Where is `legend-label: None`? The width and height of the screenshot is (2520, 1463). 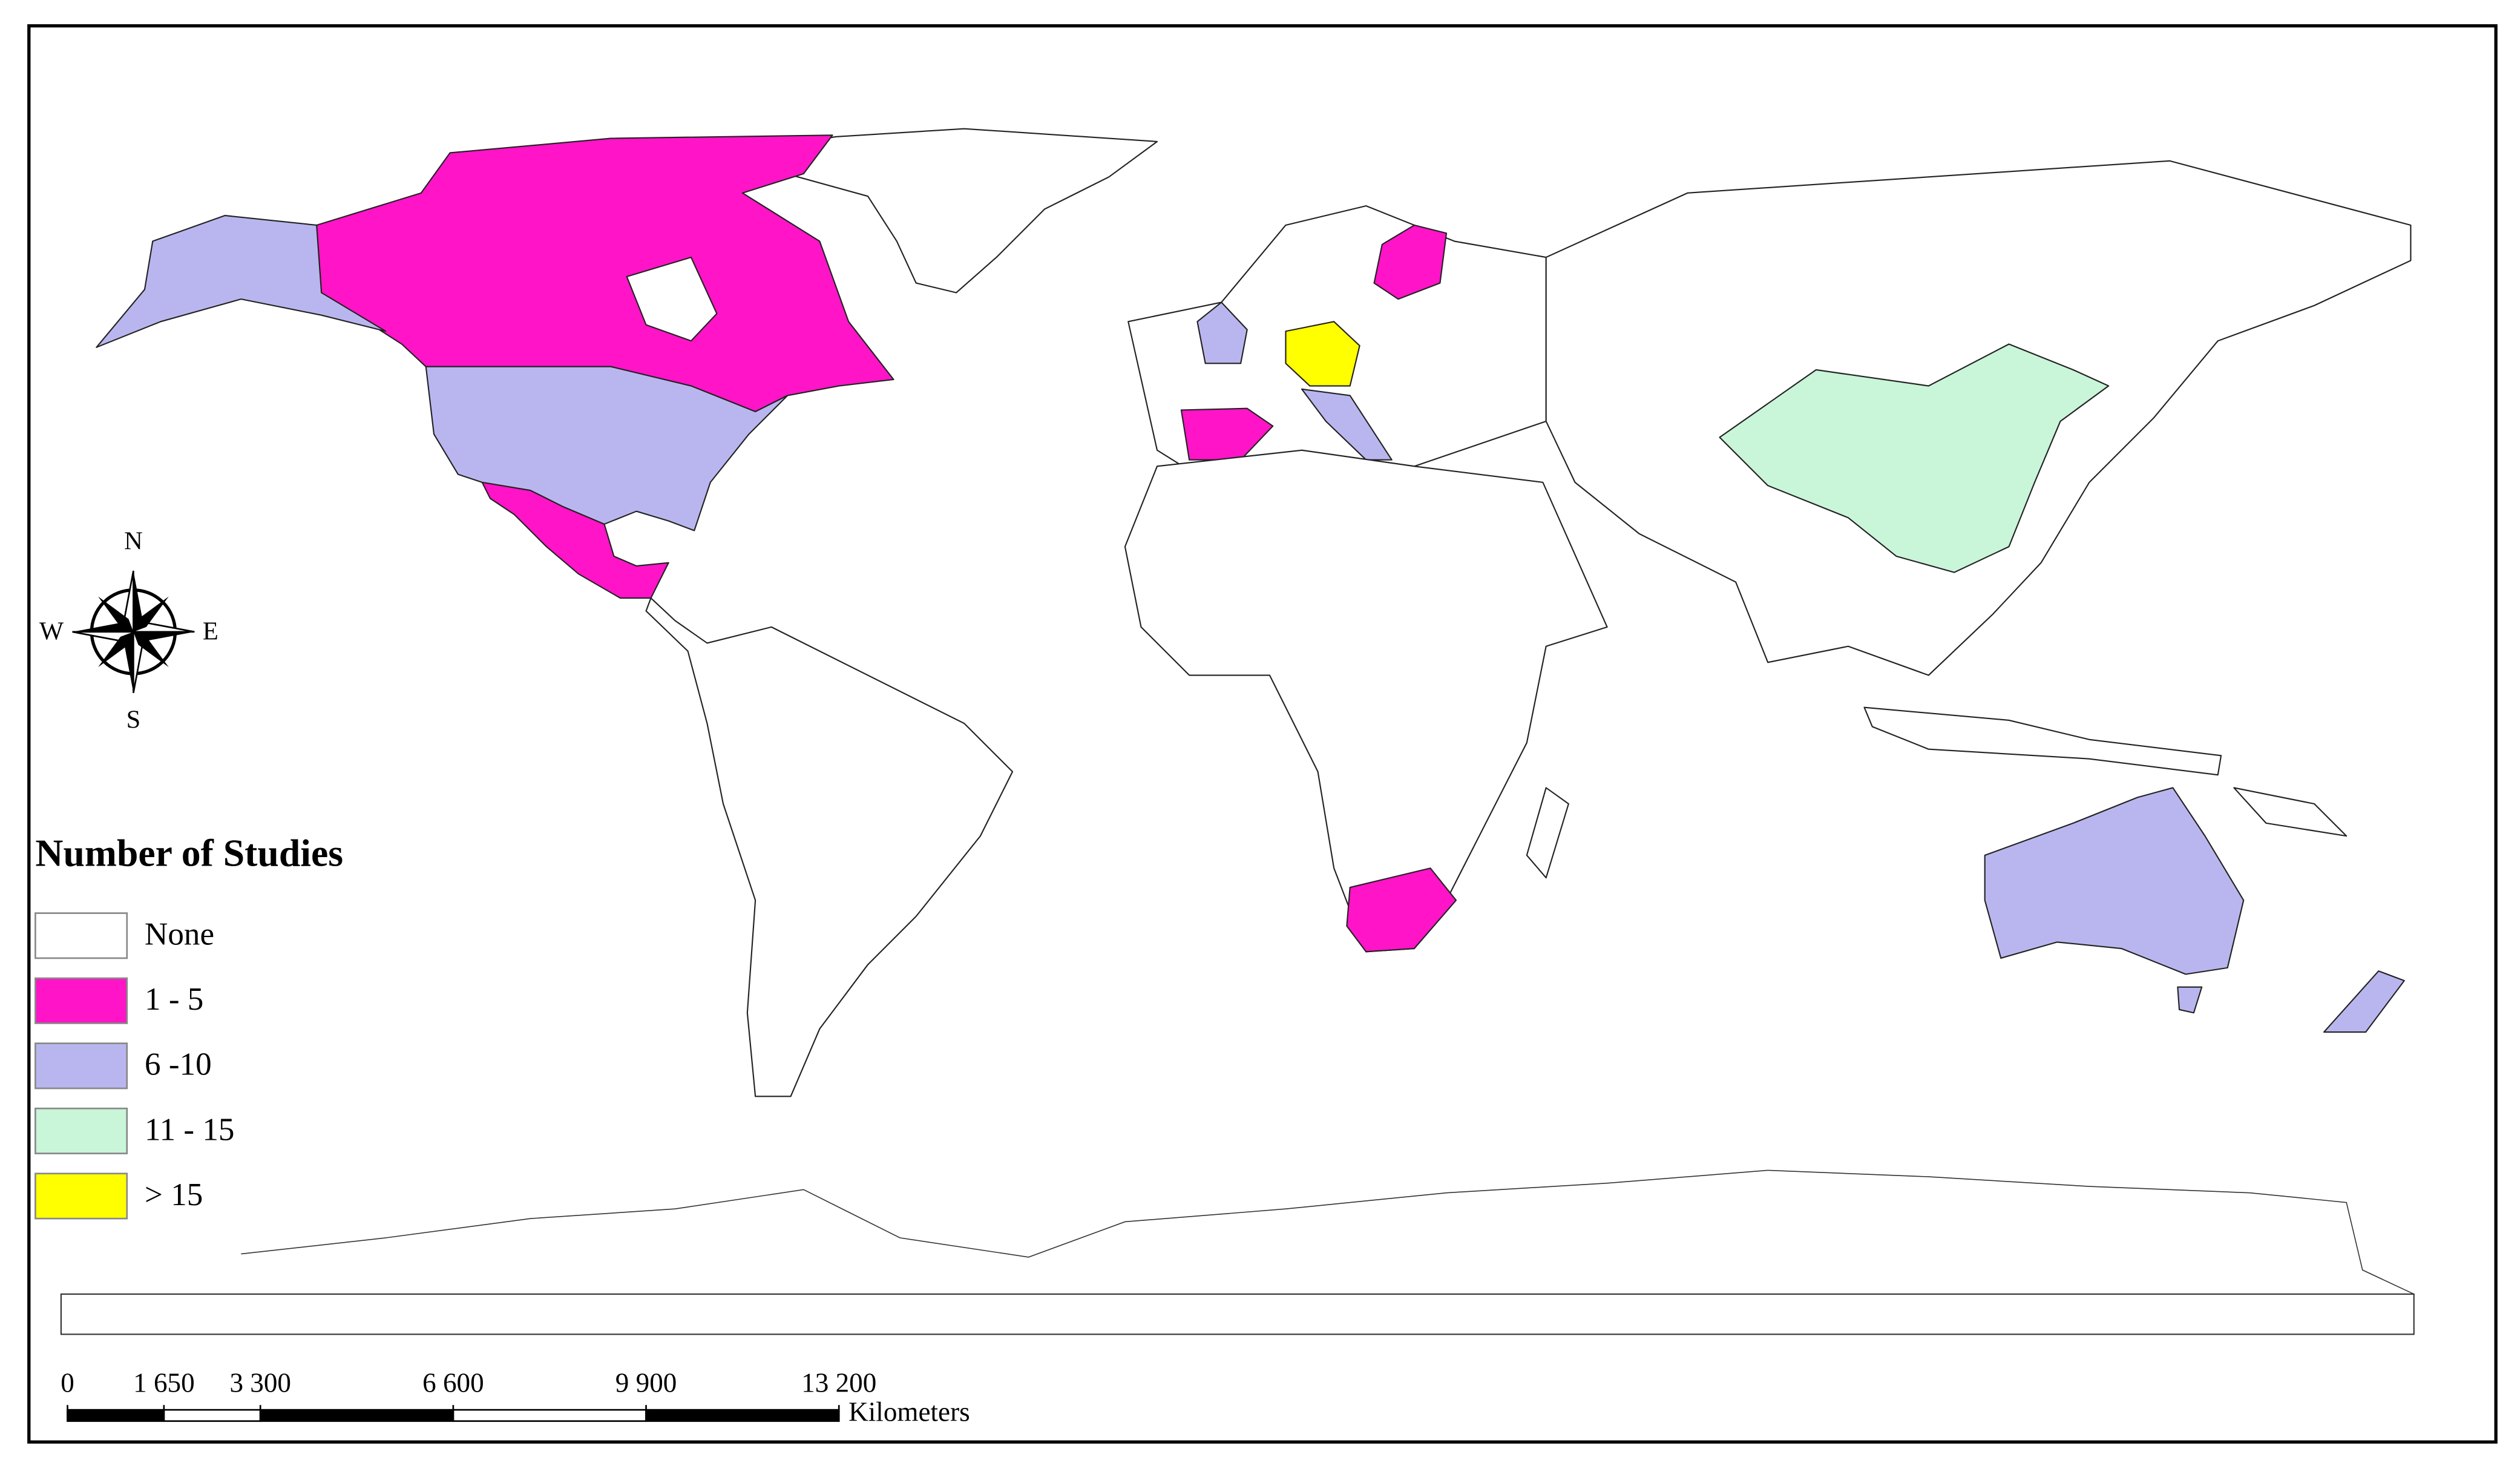
legend-label: None is located at coordinates (179, 934).